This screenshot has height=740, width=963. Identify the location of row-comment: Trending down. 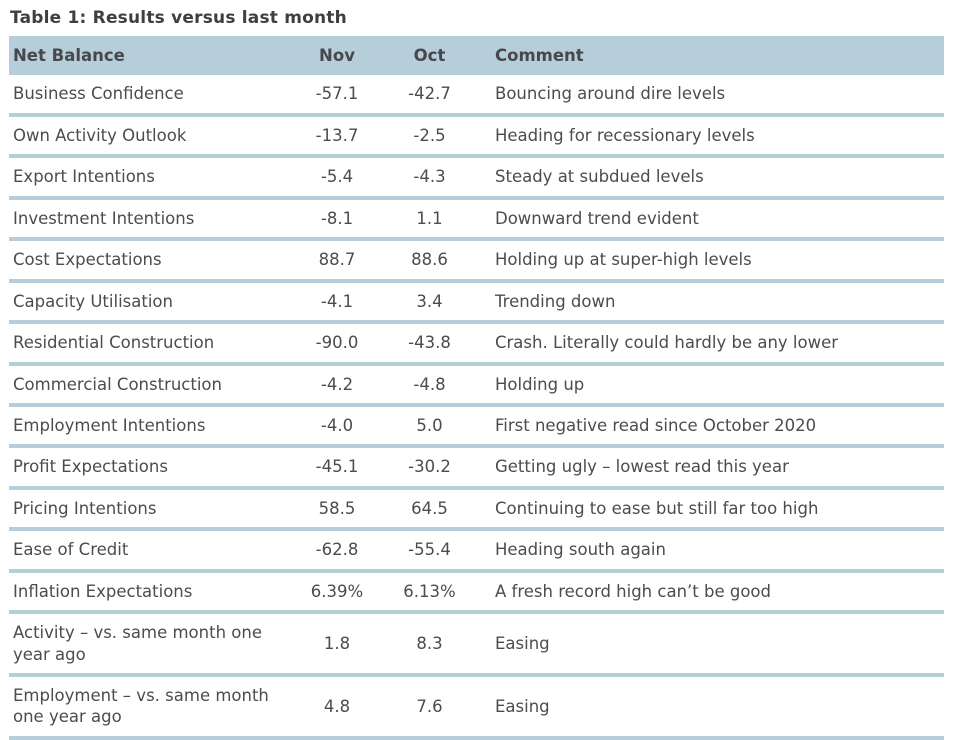
(710, 302).